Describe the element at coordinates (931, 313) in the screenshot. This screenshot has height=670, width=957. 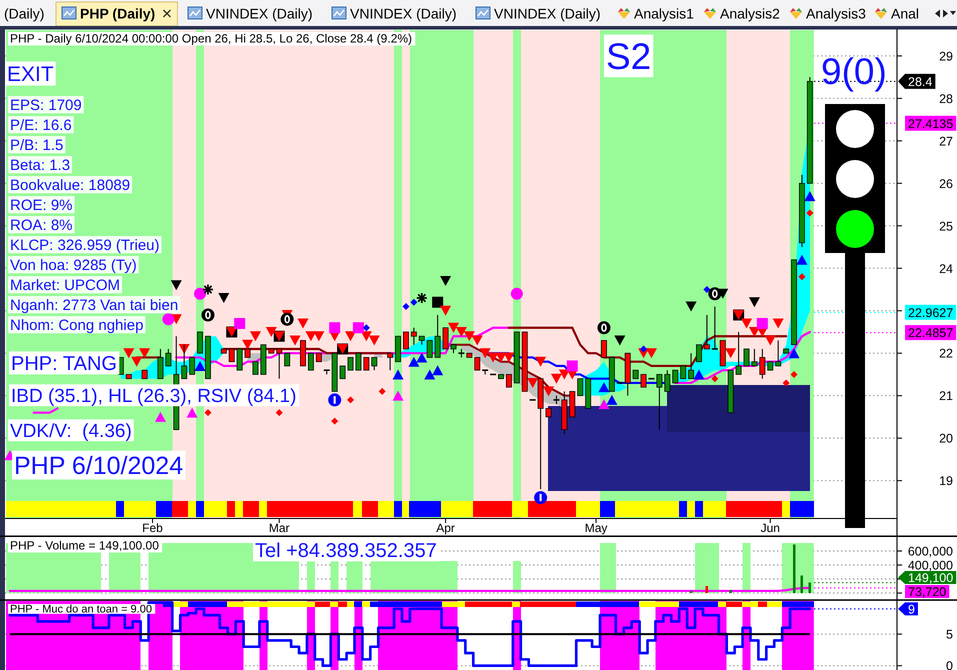
I see `ref-line-label: 22.9627` at that location.